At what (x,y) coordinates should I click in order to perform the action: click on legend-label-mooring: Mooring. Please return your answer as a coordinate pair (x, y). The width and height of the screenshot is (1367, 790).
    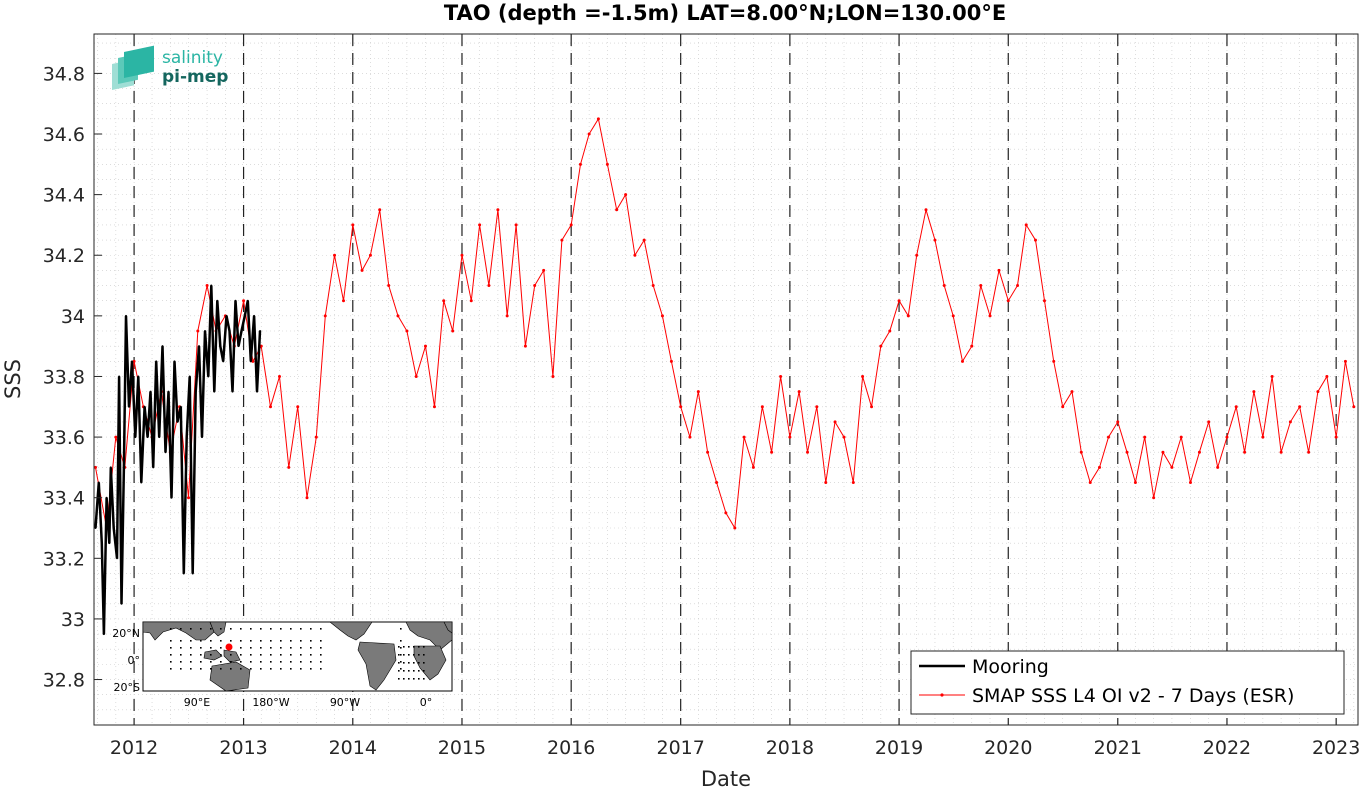
    Looking at the image, I should click on (1010, 667).